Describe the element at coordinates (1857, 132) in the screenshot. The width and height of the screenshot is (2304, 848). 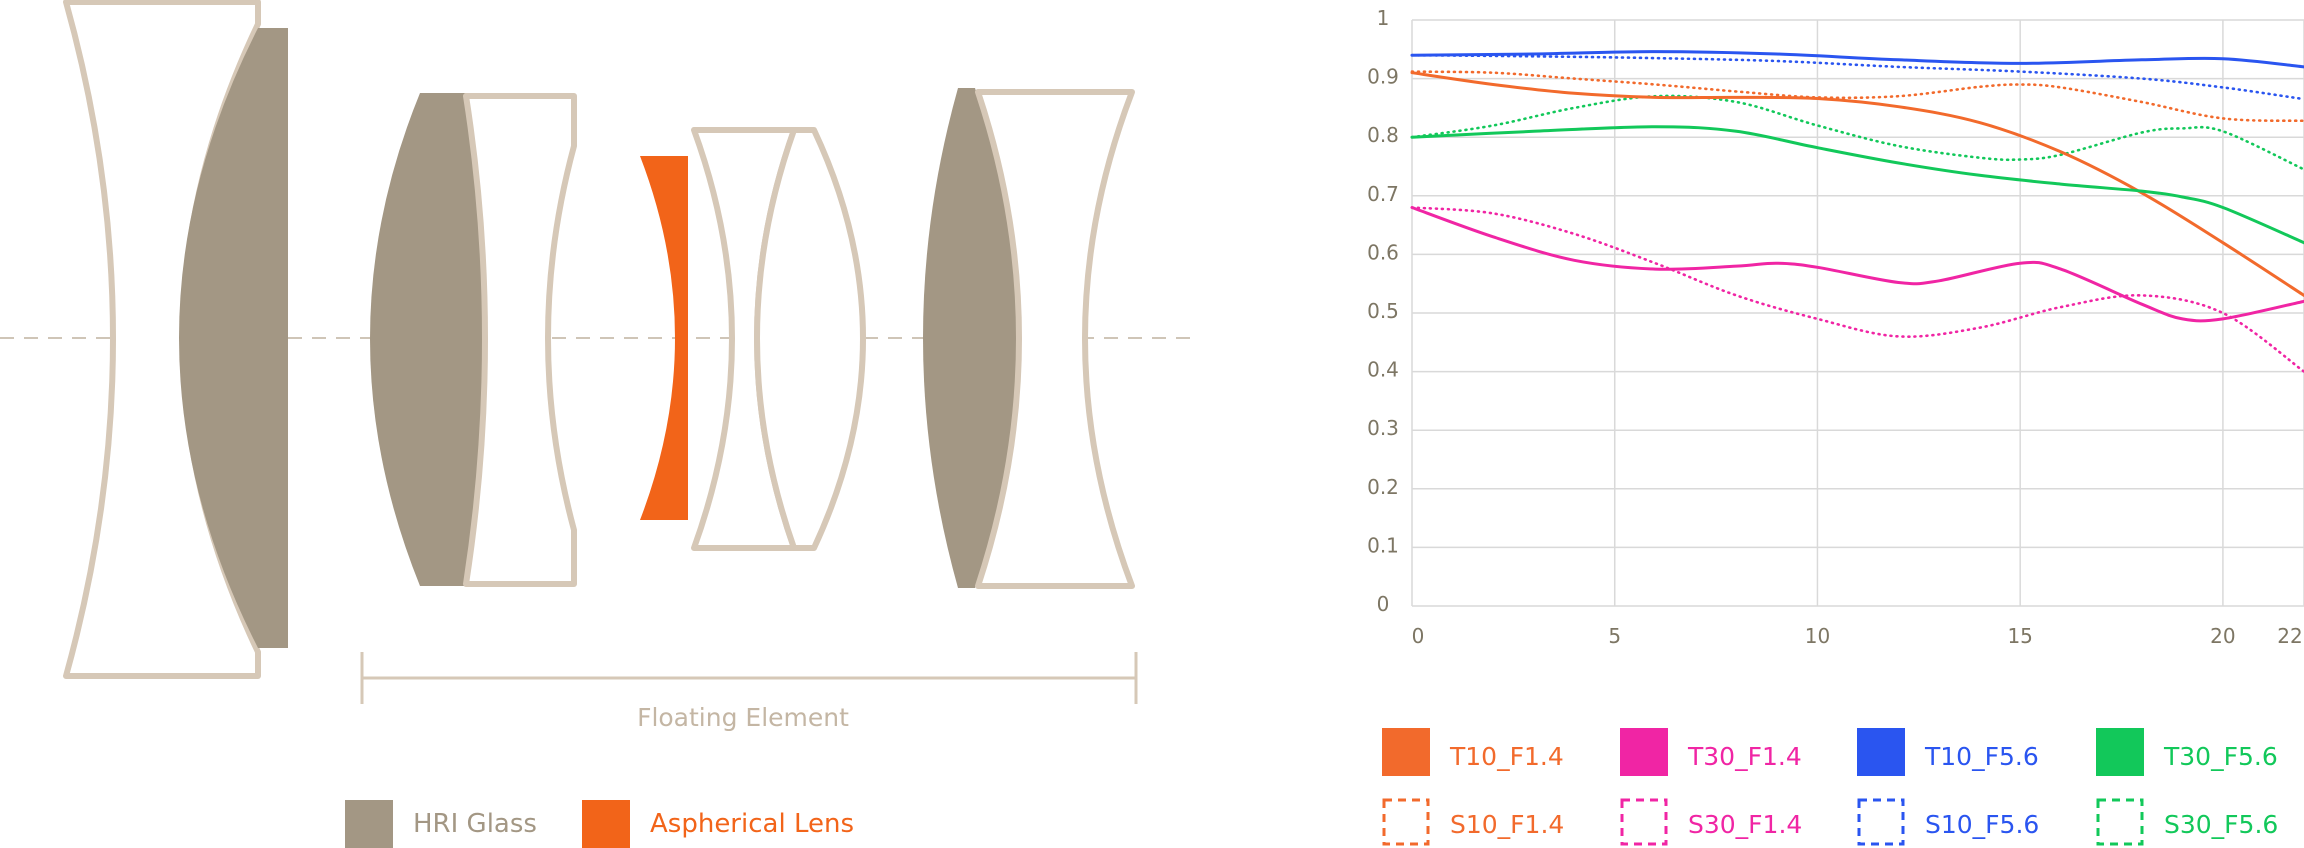
I see `series-line-s30-f56` at that location.